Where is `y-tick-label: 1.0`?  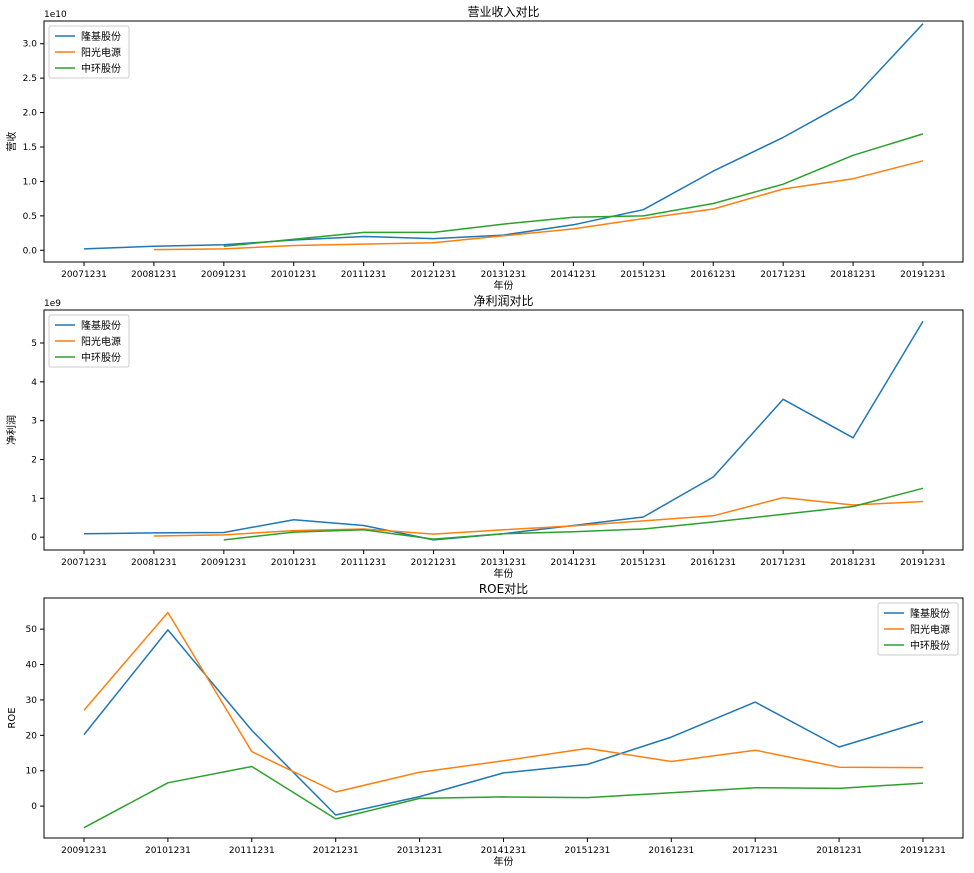
y-tick-label: 1.0 is located at coordinates (30, 182).